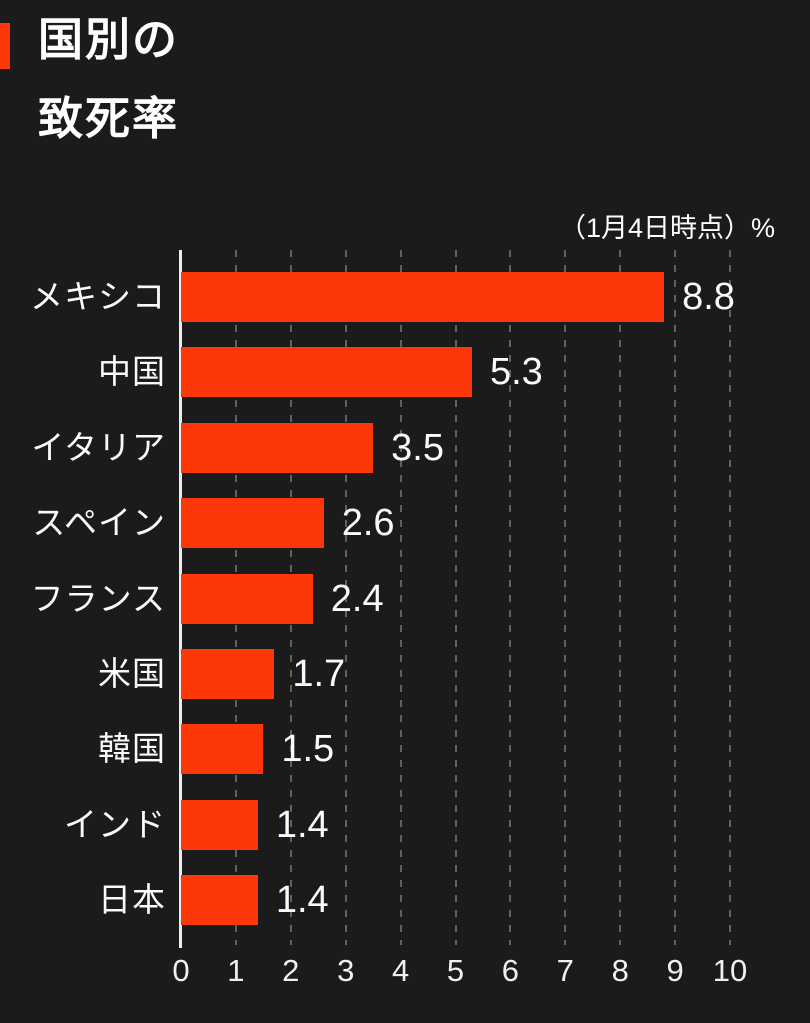  What do you see at coordinates (308, 749) in the screenshot?
I see `value-label: 1.5` at bounding box center [308, 749].